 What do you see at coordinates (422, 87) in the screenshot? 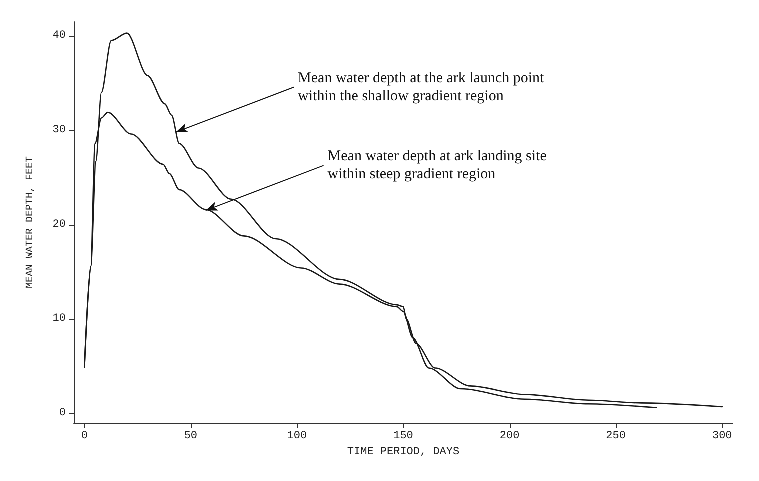
I see `annotation: Mean water depth at the ark launch point within the shallow gradient region` at bounding box center [422, 87].